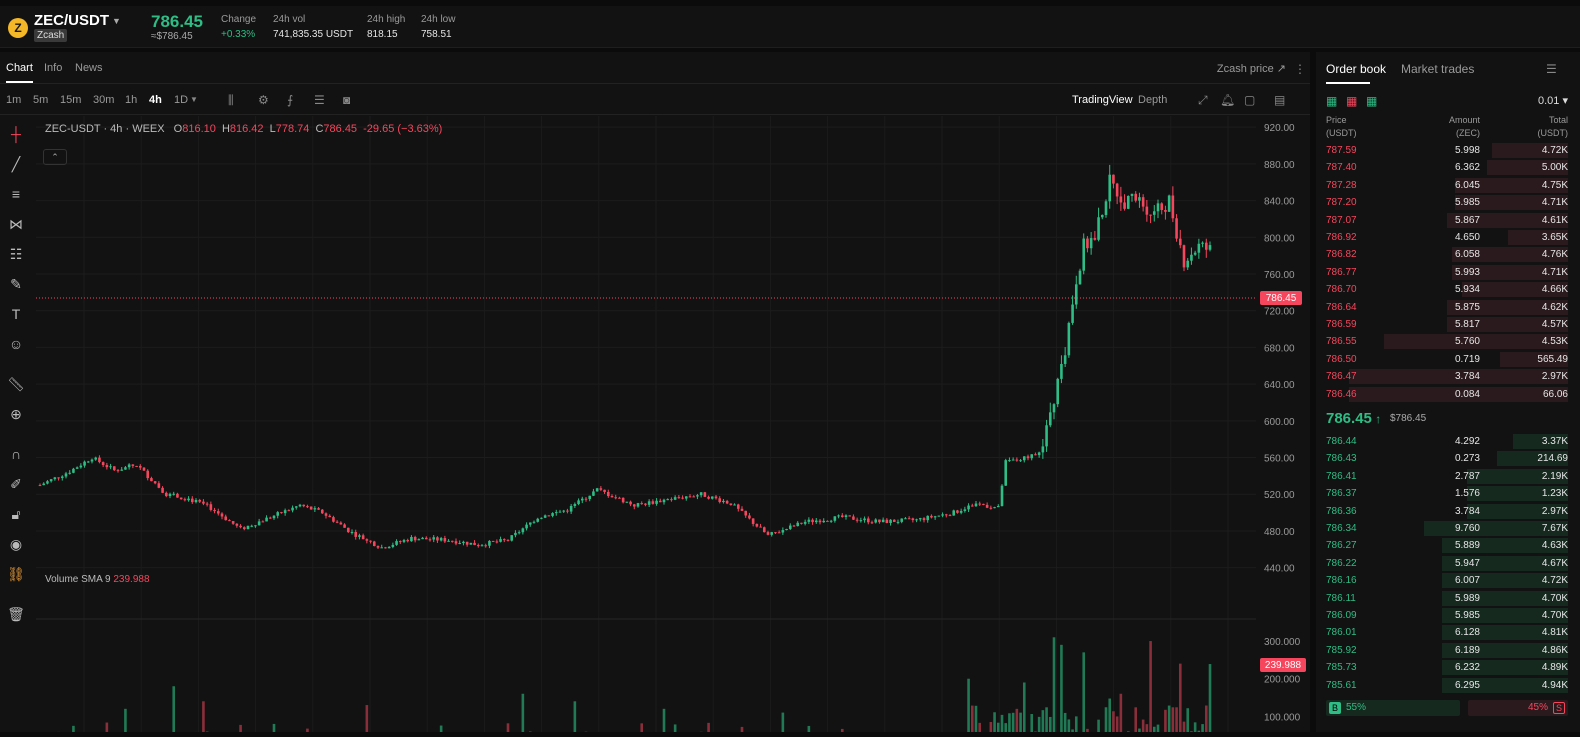  Describe the element at coordinates (55, 157) in the screenshot. I see `collapse-legend-button: ⌃` at that location.